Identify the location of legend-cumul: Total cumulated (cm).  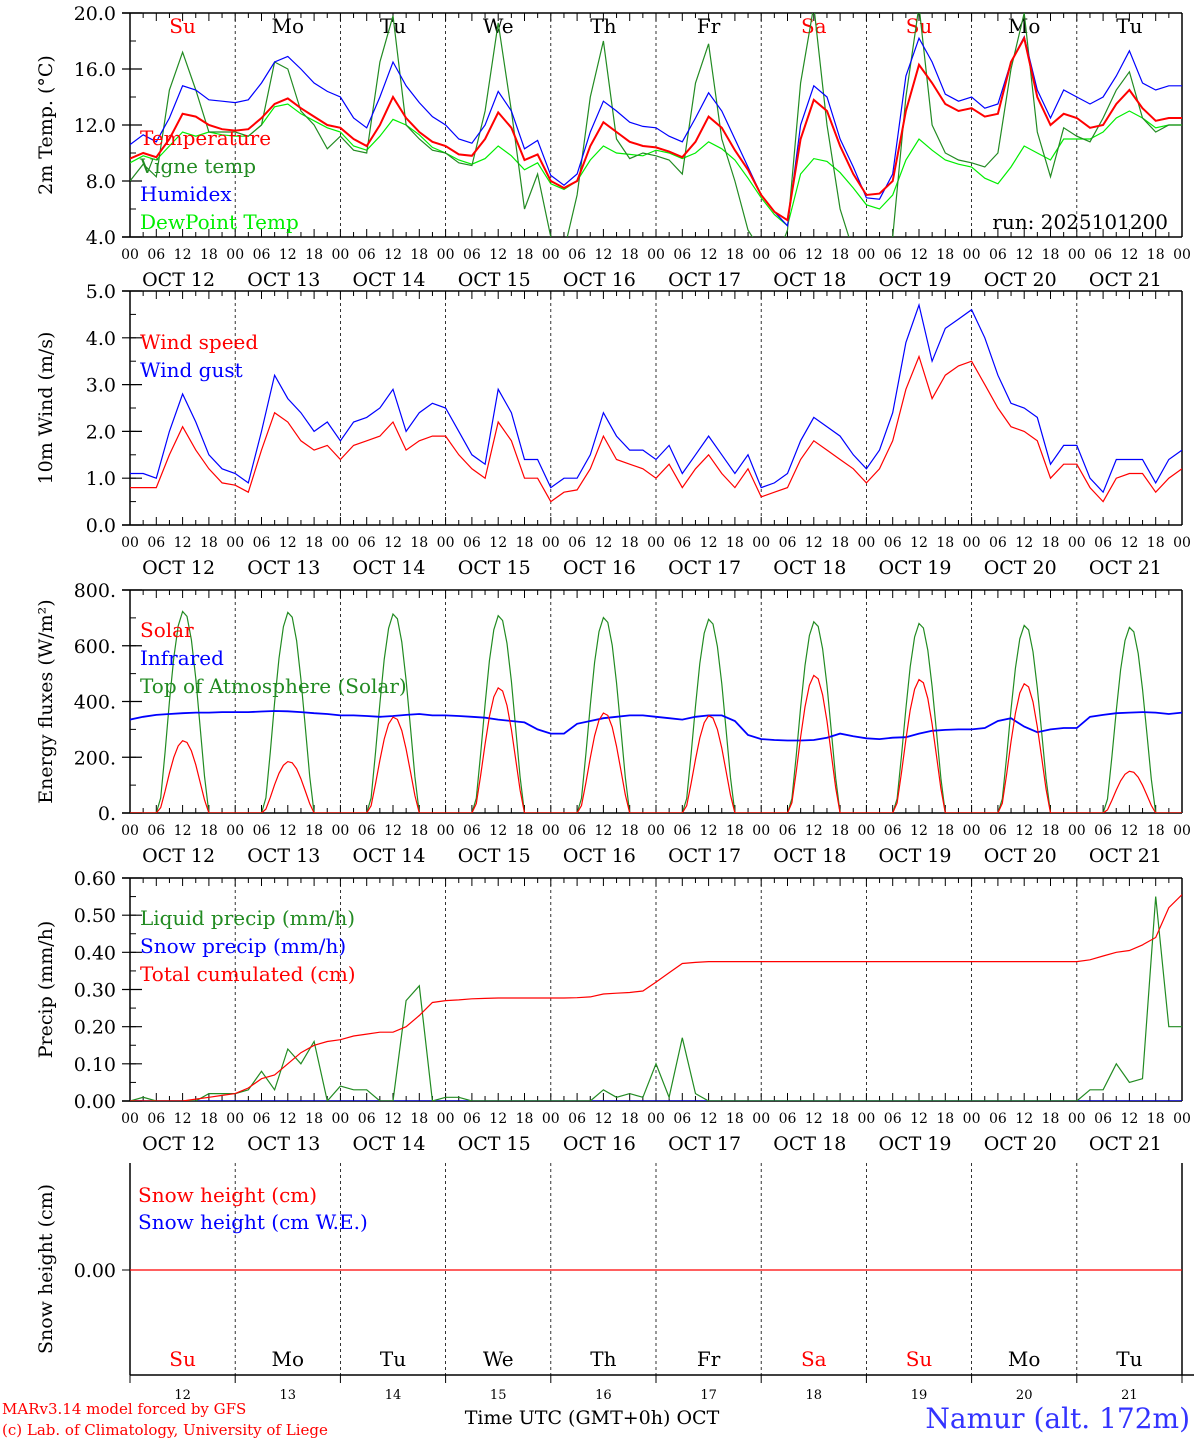
(248, 974).